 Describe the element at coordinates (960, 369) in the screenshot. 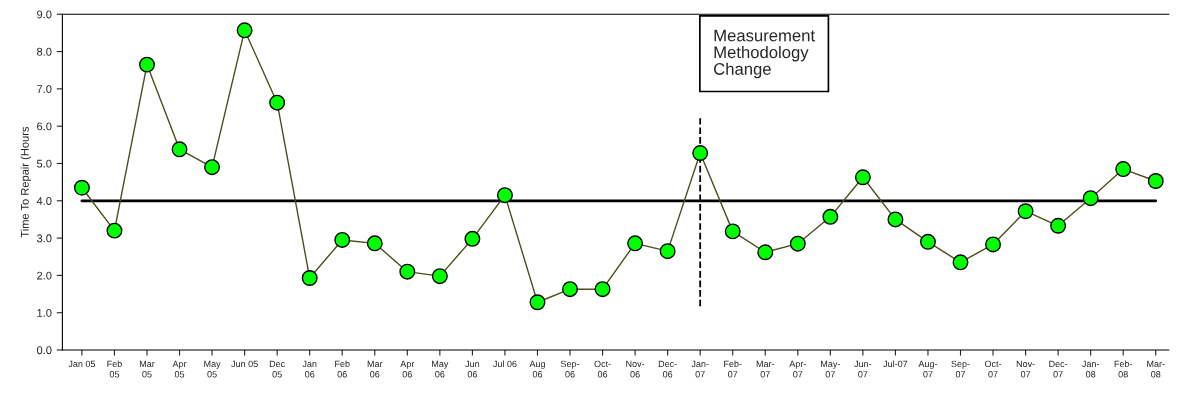

I see `x-tick-label: Sep- 07` at that location.